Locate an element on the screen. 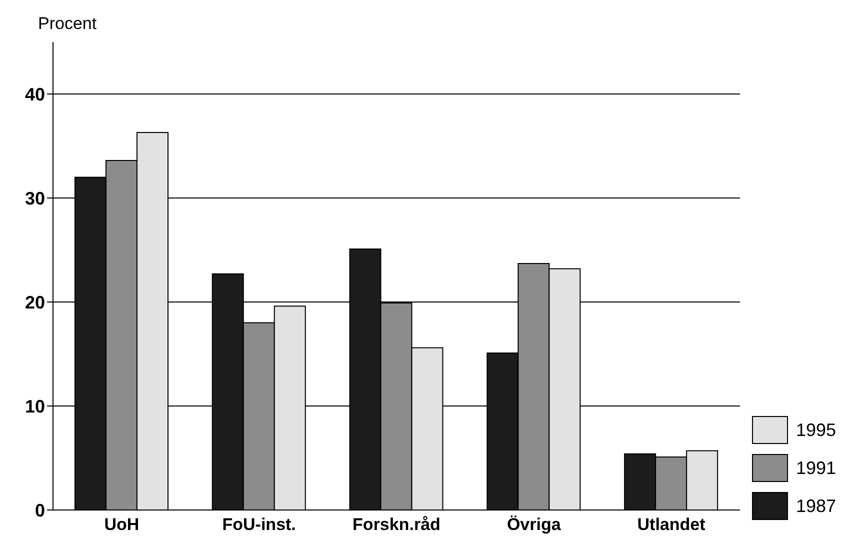 This screenshot has height=555, width=854. y-tick-label: 0 is located at coordinates (39, 510).